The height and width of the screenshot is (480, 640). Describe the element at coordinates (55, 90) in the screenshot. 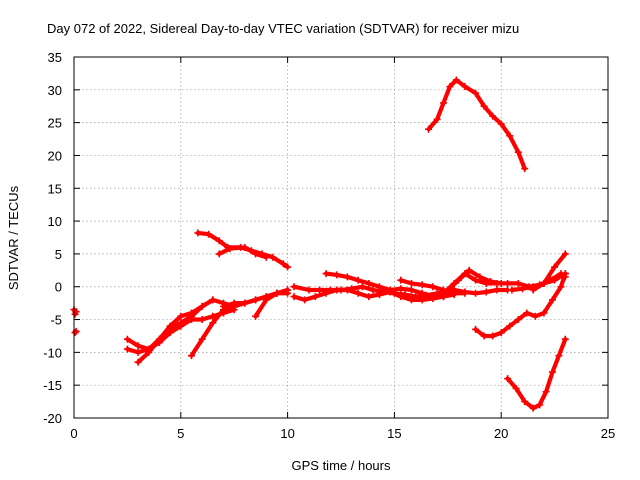

I see `y-tick-label: 30` at that location.